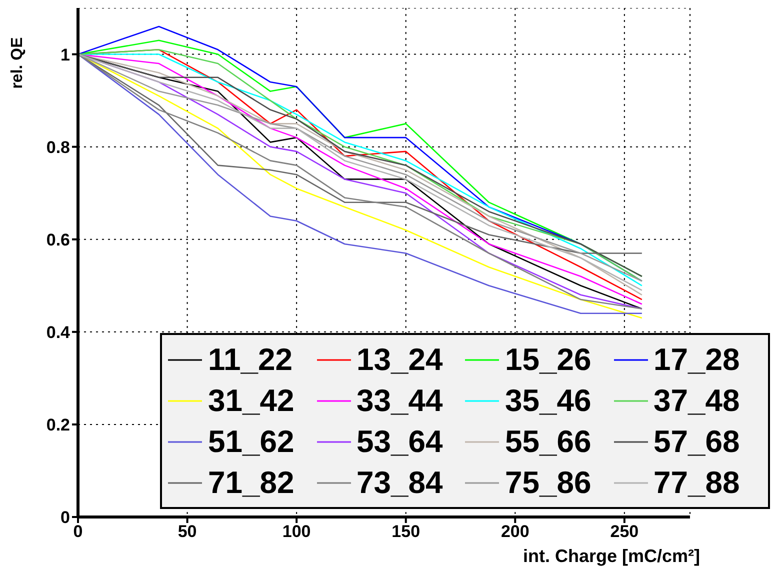 The width and height of the screenshot is (778, 581). I want to click on legend-label: 15_26, so click(548, 360).